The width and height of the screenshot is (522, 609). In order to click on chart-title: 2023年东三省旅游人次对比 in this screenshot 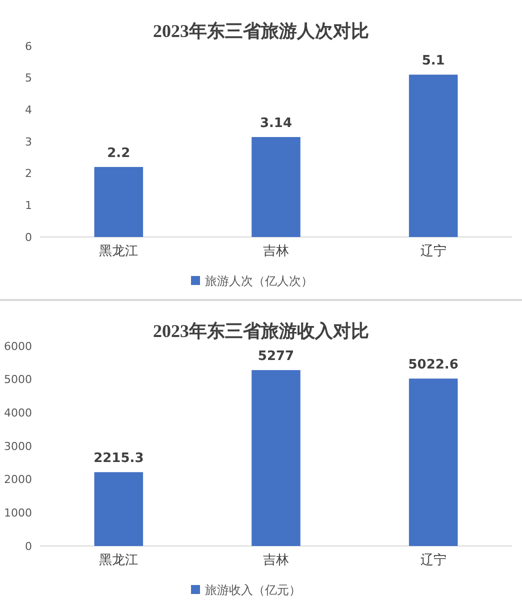, I will do `click(261, 31)`.